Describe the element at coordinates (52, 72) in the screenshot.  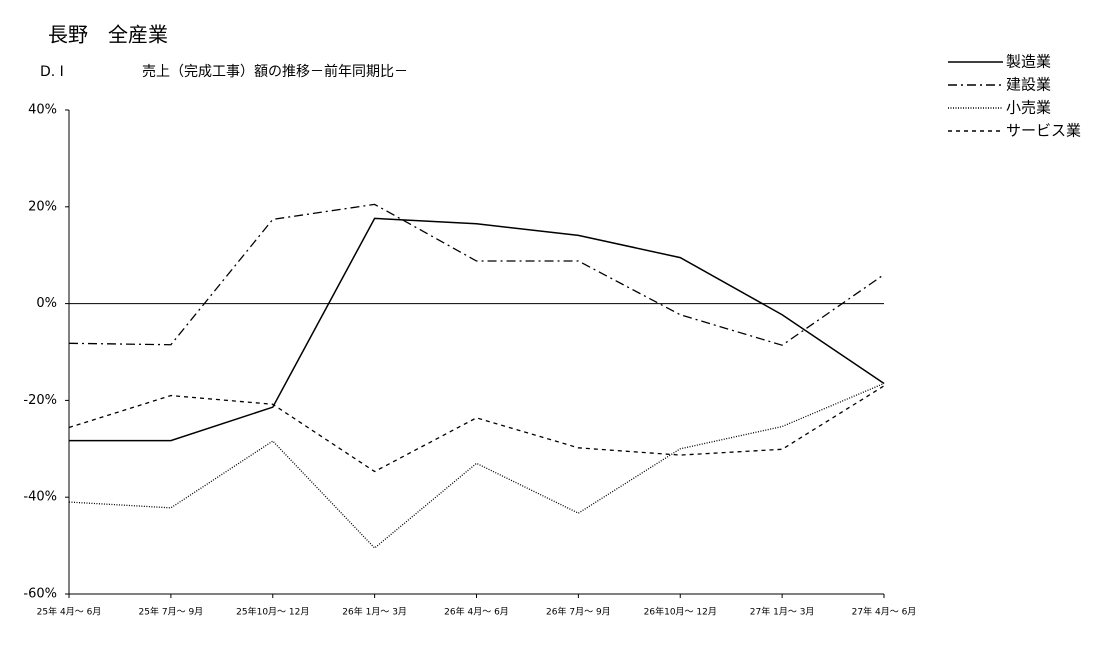
I see `subtitle-left: D. I` at that location.